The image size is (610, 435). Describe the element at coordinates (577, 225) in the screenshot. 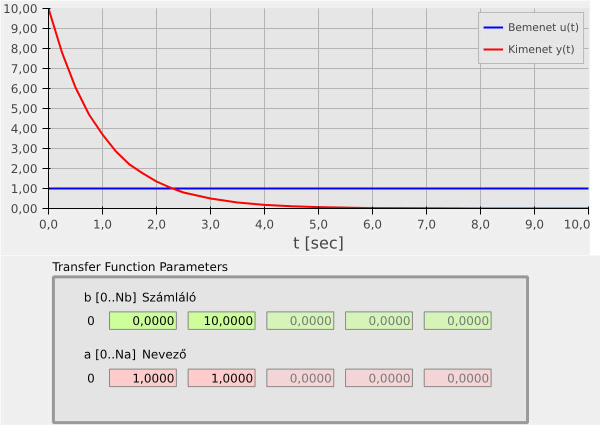

I see `x-tick-label: 10,0` at that location.